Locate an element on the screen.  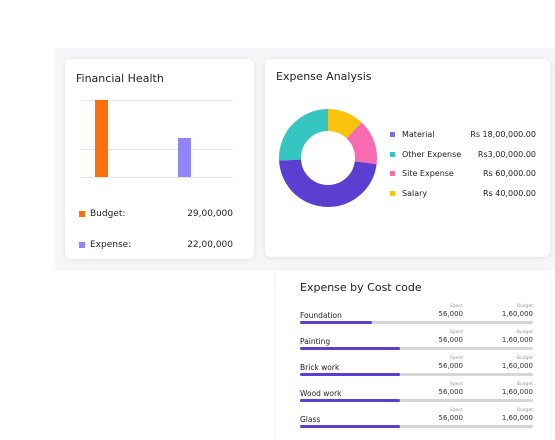
legend-value: Rs 40,000.00 is located at coordinates (509, 193).